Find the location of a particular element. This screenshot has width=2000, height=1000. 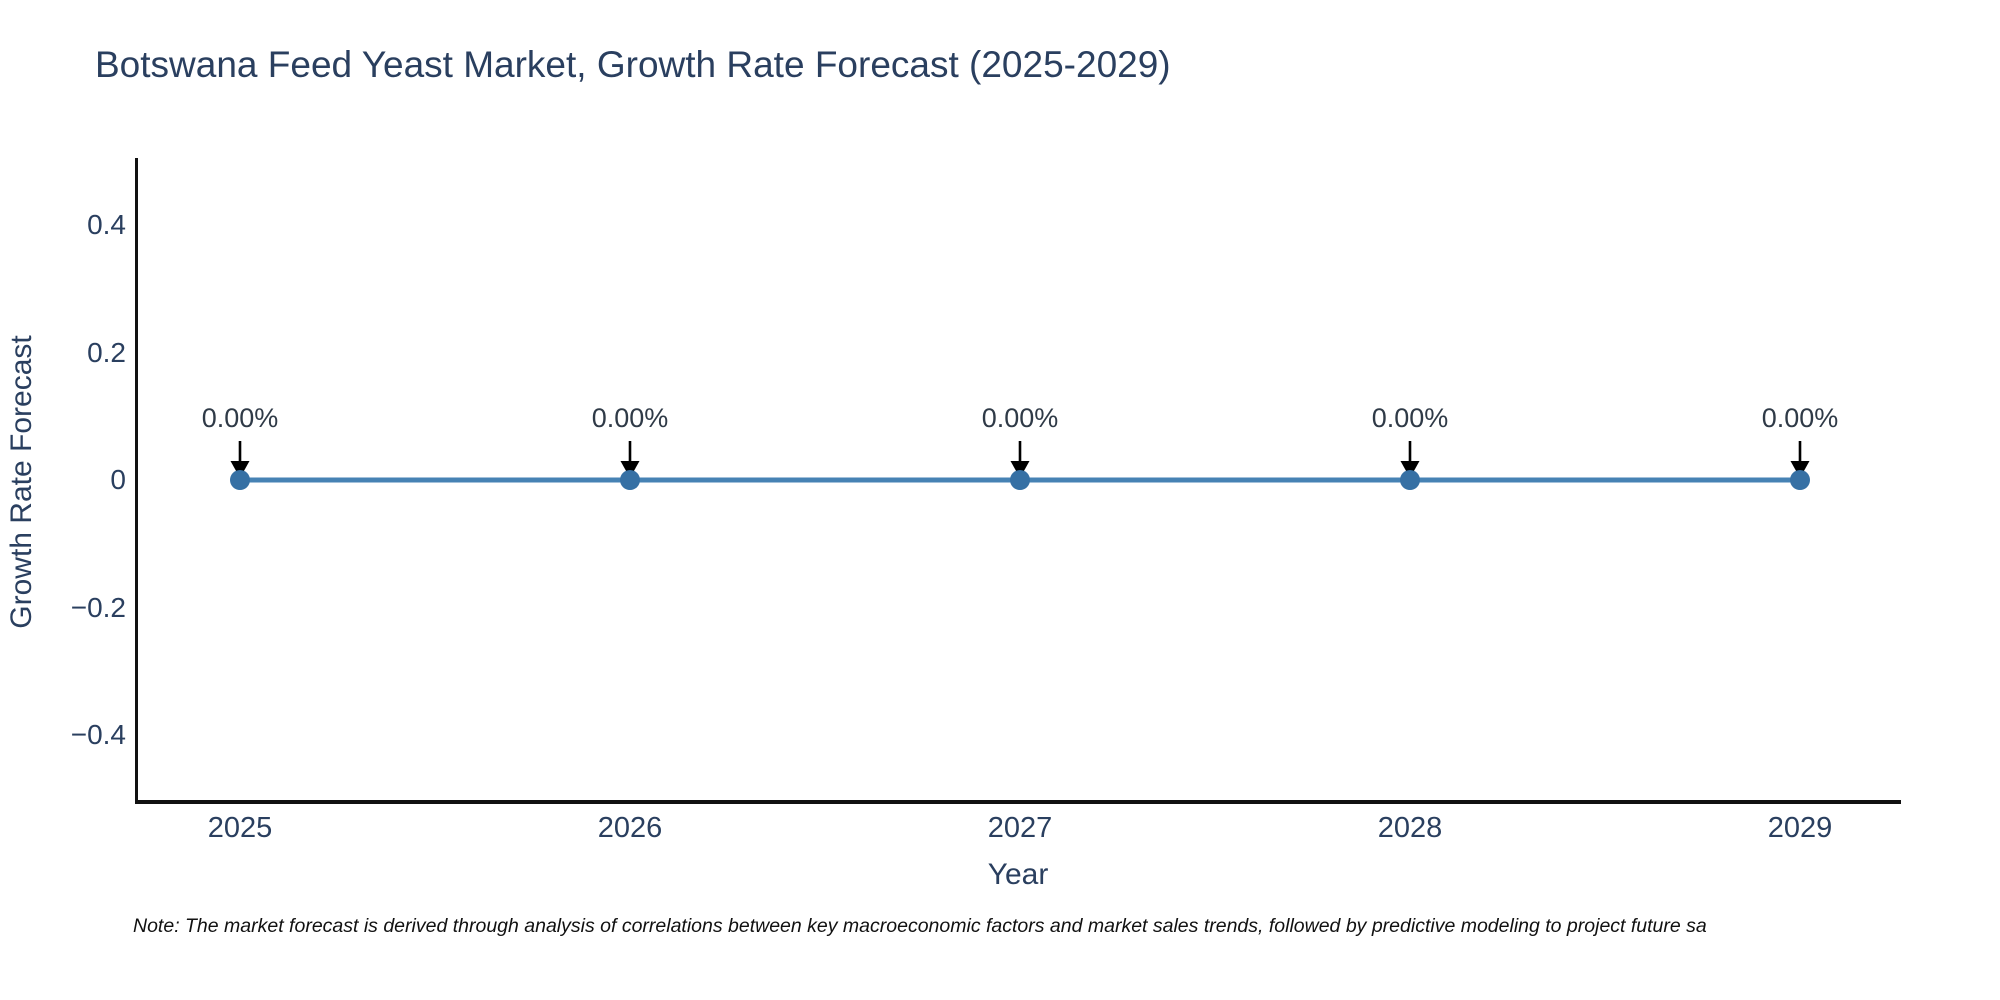

x-tick-label: 2029 is located at coordinates (1800, 828).